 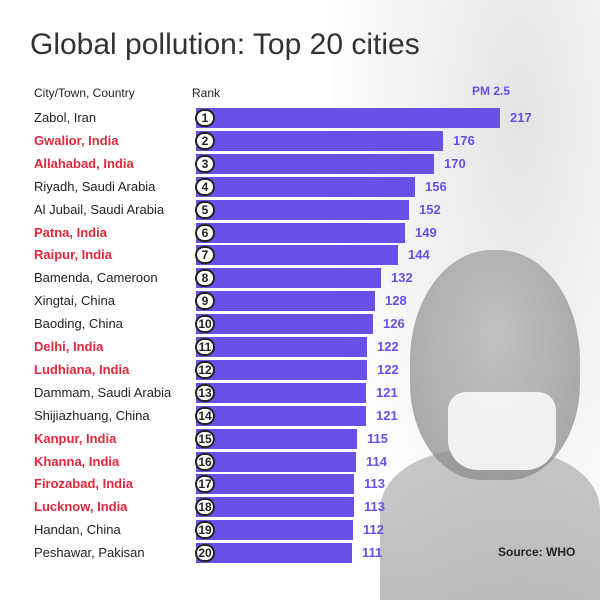 What do you see at coordinates (205, 255) in the screenshot?
I see `rank-badge: 7` at bounding box center [205, 255].